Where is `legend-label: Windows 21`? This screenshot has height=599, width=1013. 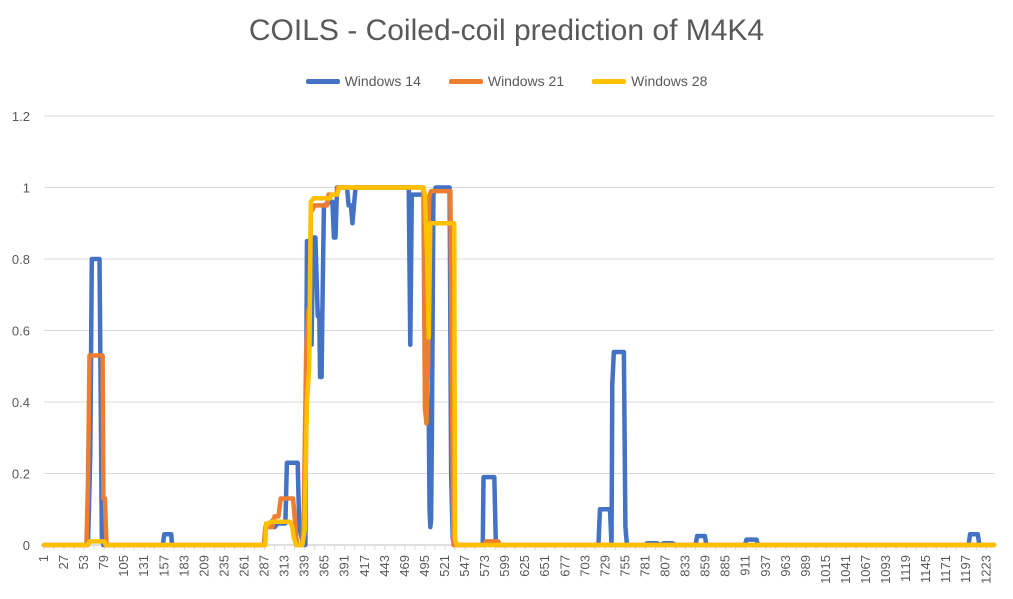 legend-label: Windows 21 is located at coordinates (526, 81).